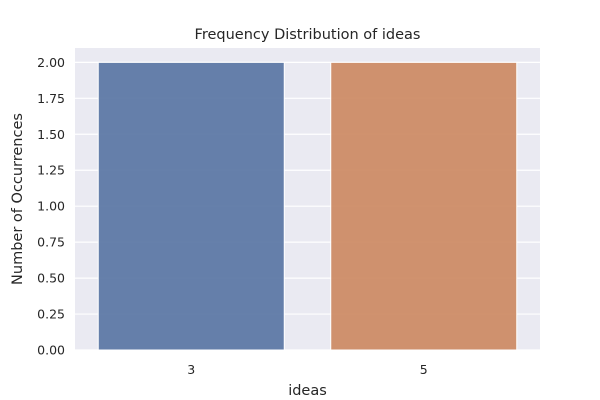  I want to click on y-tick-label: 0.25, so click(51, 314).